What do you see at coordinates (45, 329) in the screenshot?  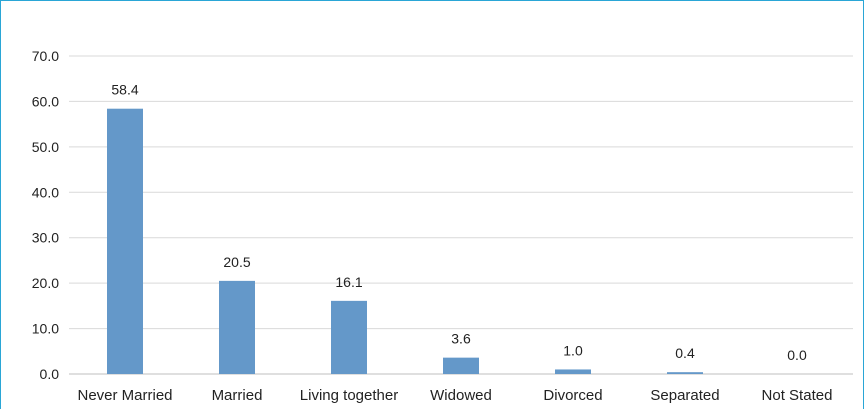 I see `y-tick-label: 10.0` at bounding box center [45, 329].